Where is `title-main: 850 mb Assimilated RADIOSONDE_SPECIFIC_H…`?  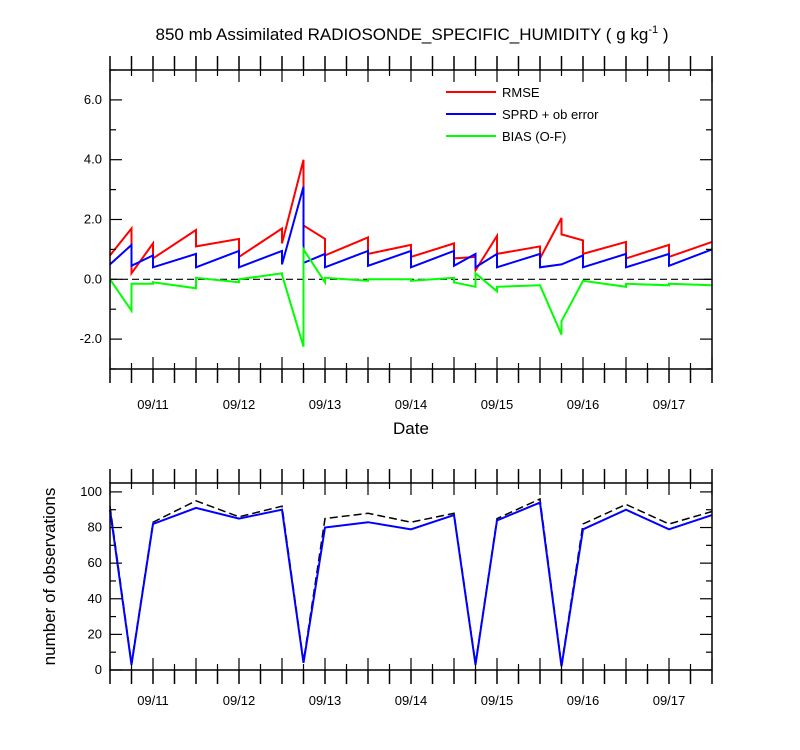
title-main: 850 mb Assimilated RADIOSONDE_SPECIFIC_H… is located at coordinates (402, 34).